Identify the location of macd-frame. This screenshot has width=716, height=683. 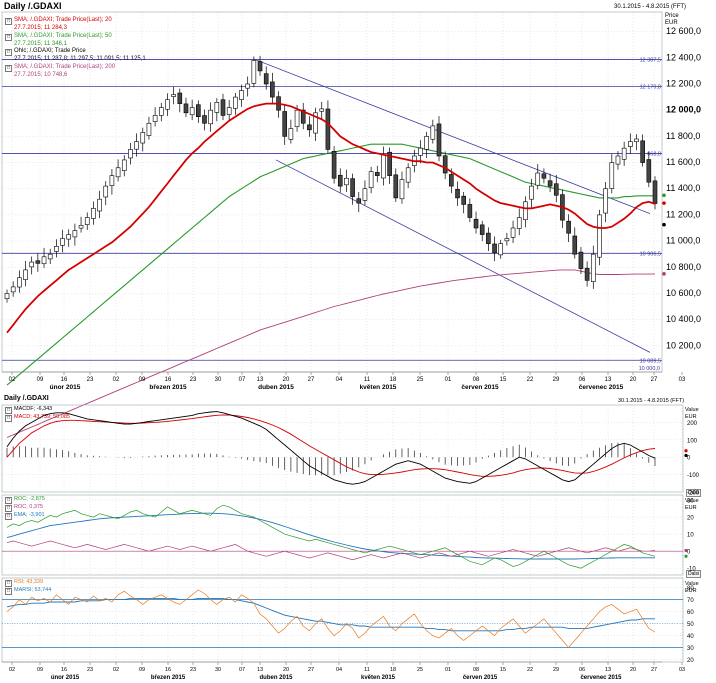
(342, 448).